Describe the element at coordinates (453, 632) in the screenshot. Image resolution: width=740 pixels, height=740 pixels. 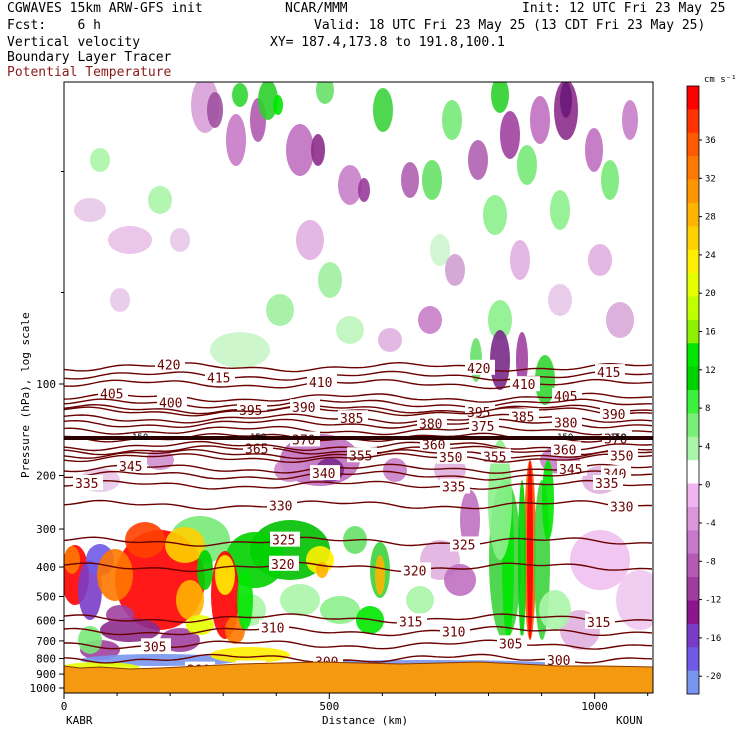
I see `theta-label-310: 310` at that location.